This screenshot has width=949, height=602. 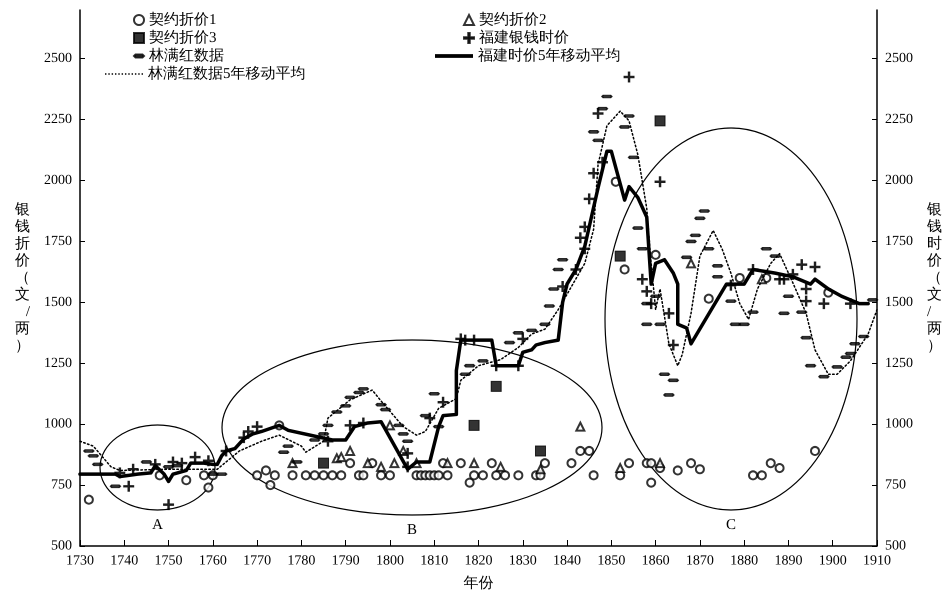 What do you see at coordinates (512, 19) in the screenshot?
I see `legend-label: 契约折价2` at bounding box center [512, 19].